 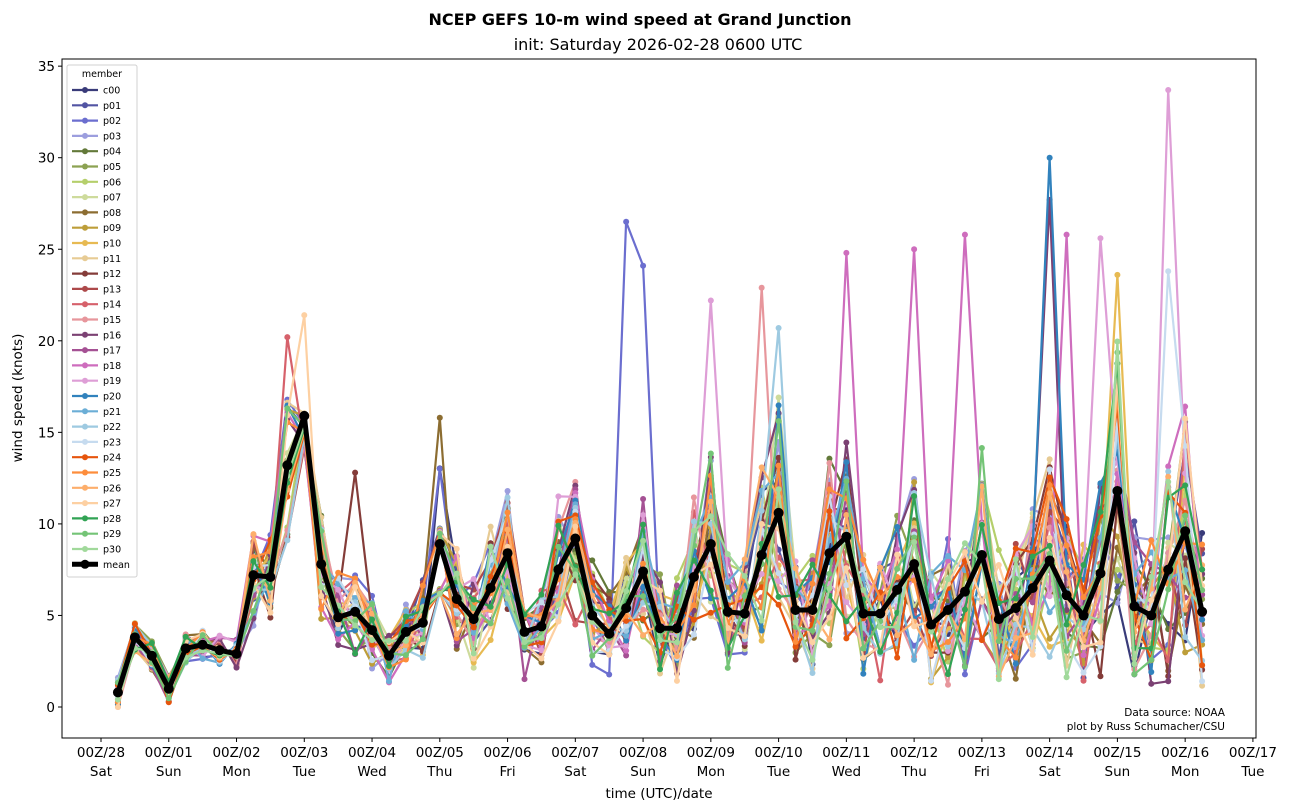 I want to click on x-tick-label-weekday: Tue, so click(x=1252, y=772).